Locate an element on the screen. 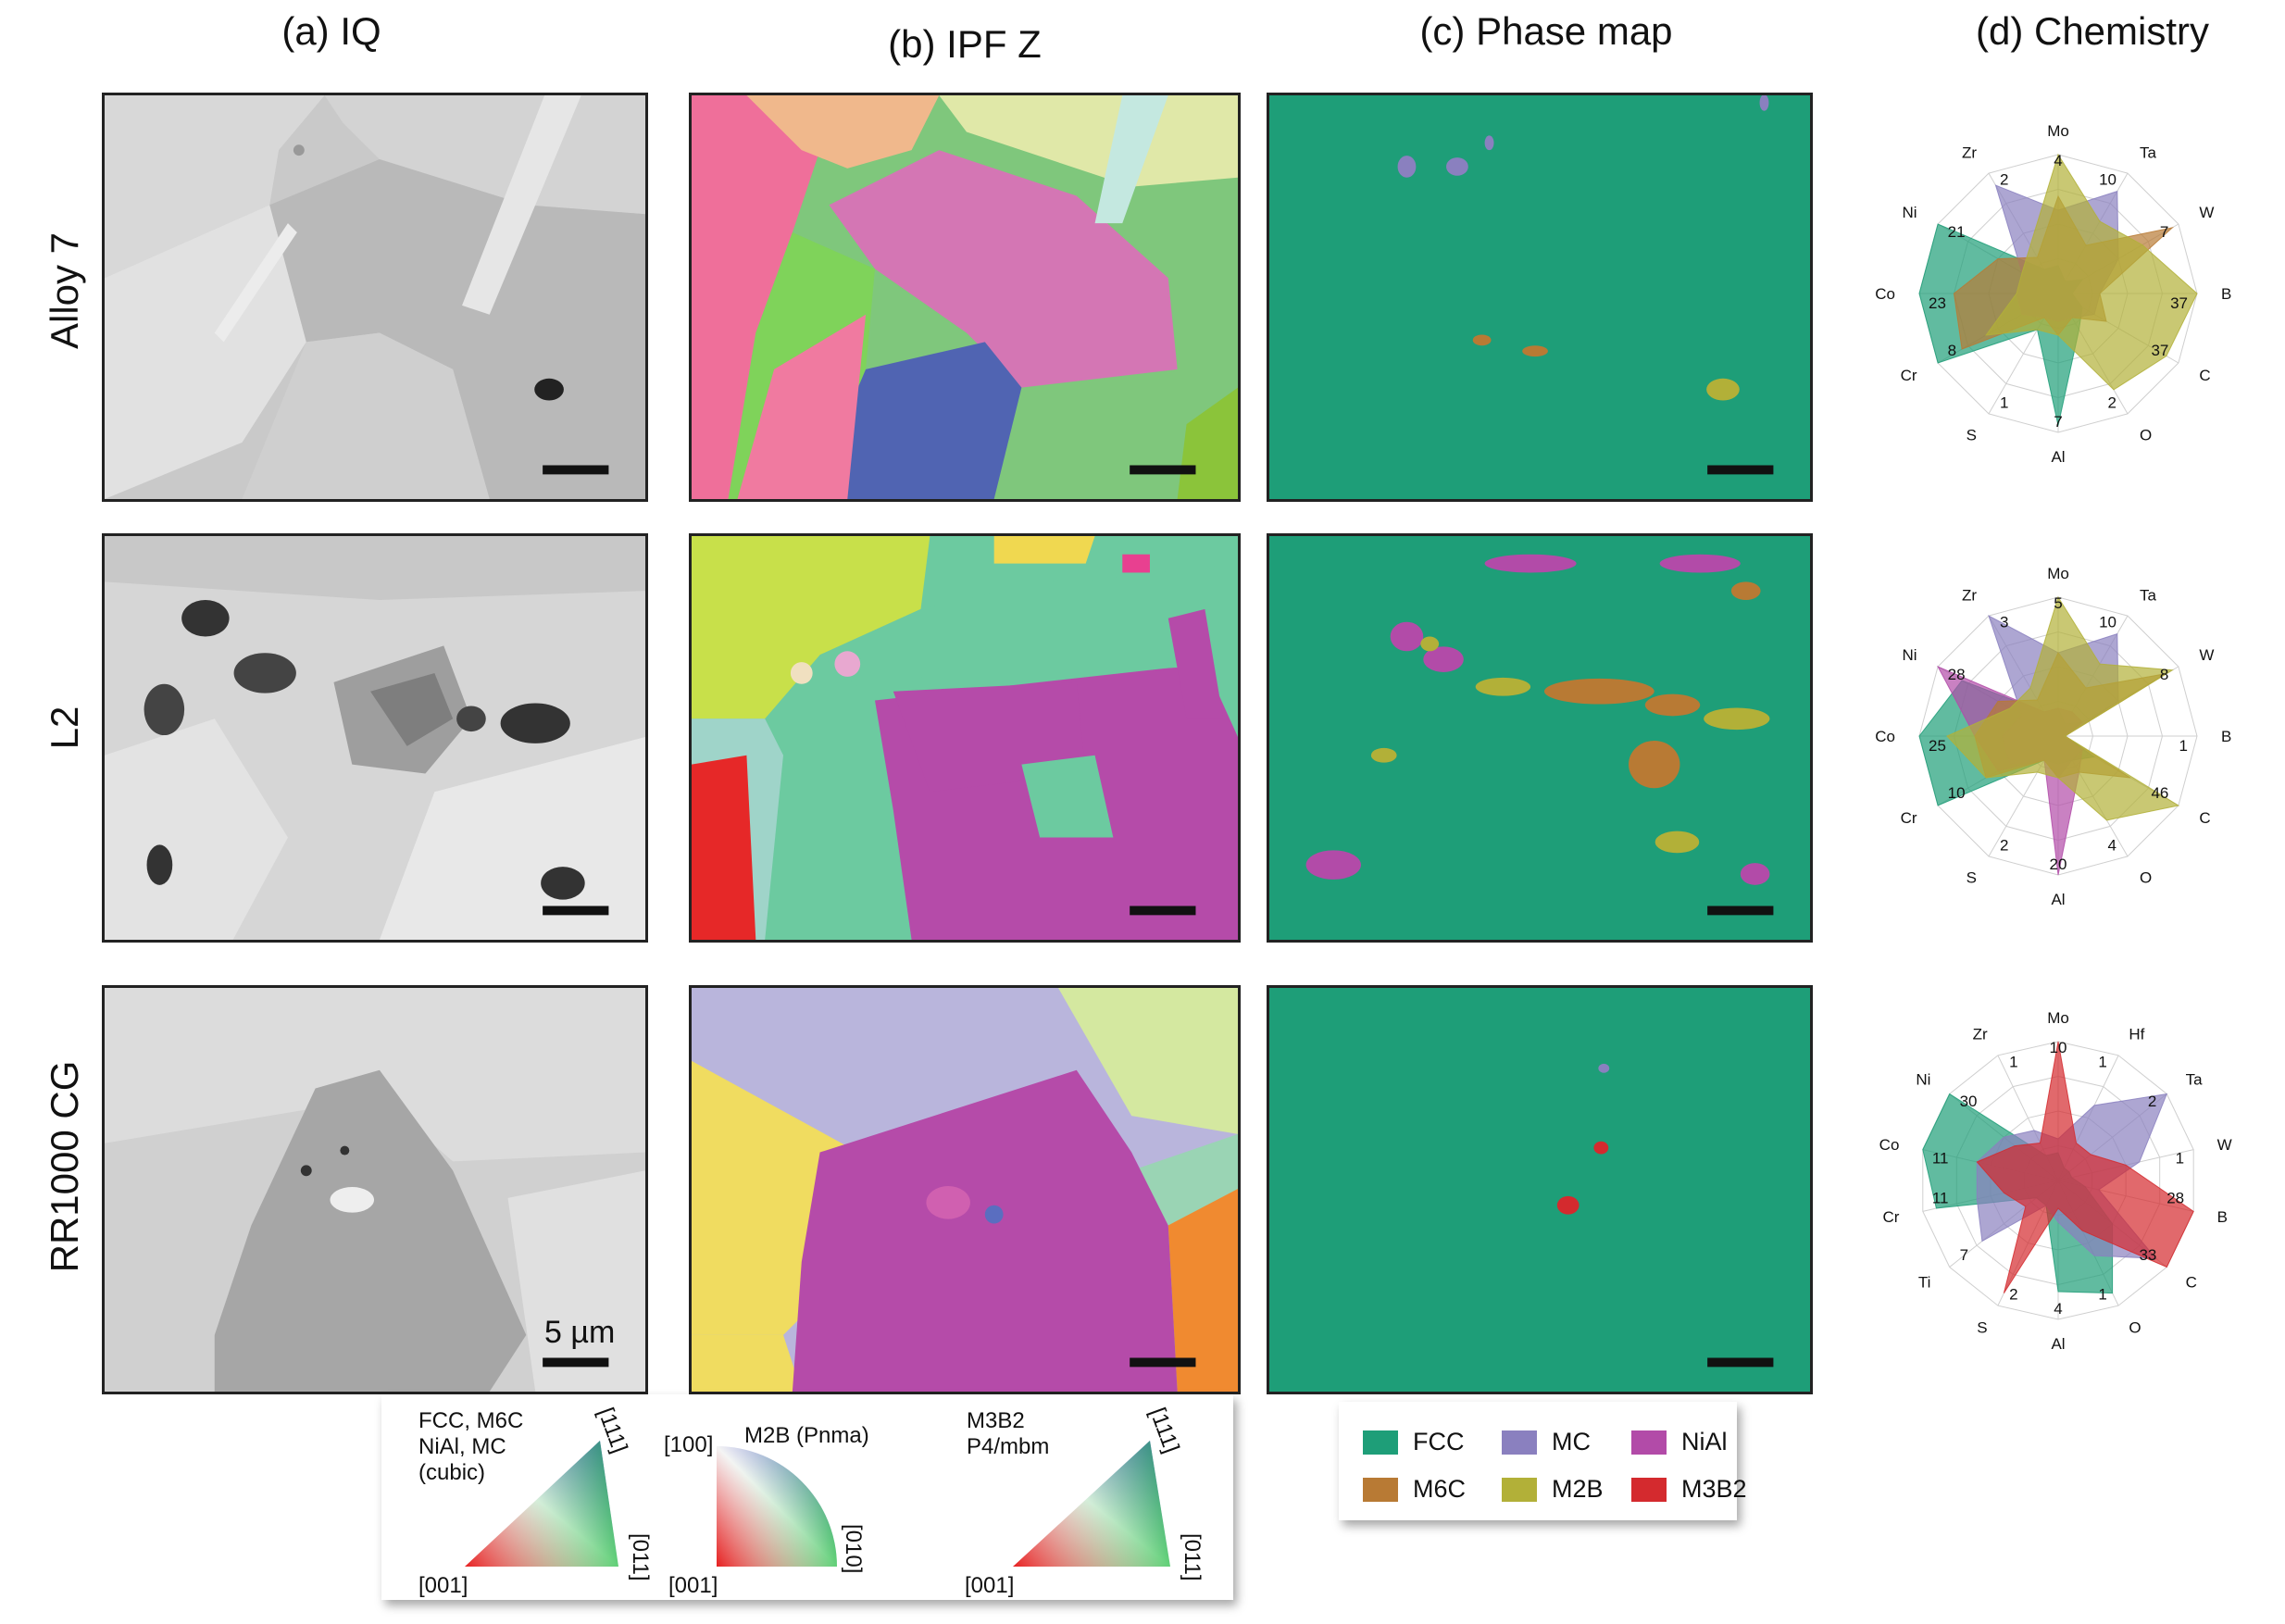 The image size is (2285, 1624). radar-axis-max-cr: 11 is located at coordinates (1940, 1197).